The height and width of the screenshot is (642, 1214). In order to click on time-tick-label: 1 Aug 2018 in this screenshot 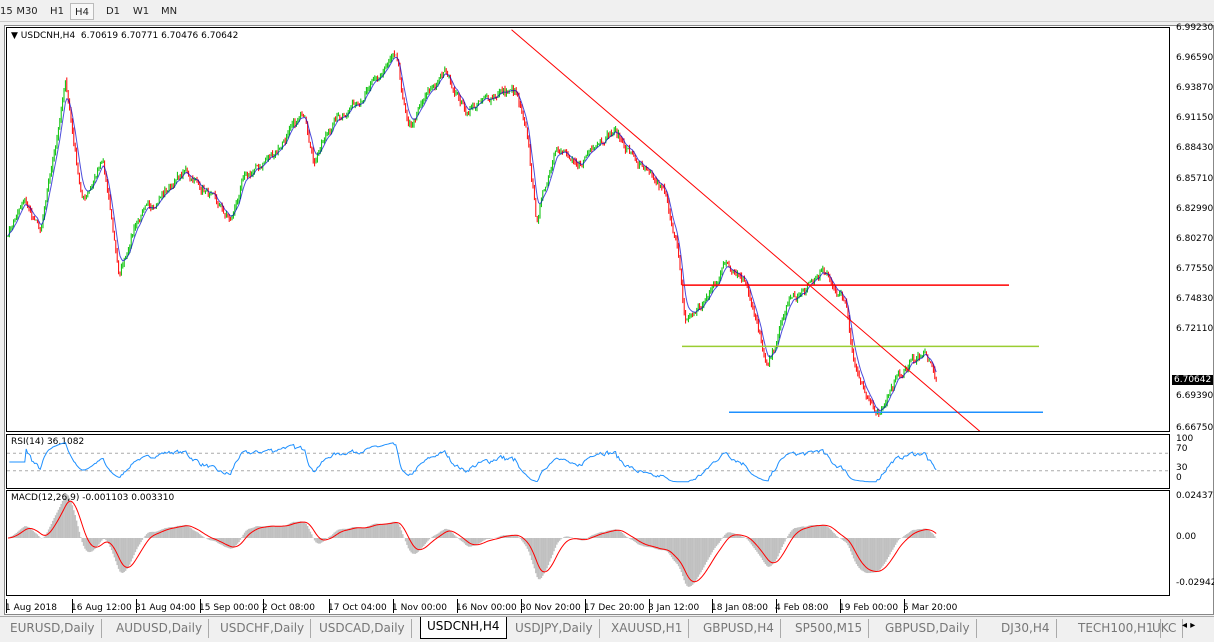, I will do `click(31, 608)`.